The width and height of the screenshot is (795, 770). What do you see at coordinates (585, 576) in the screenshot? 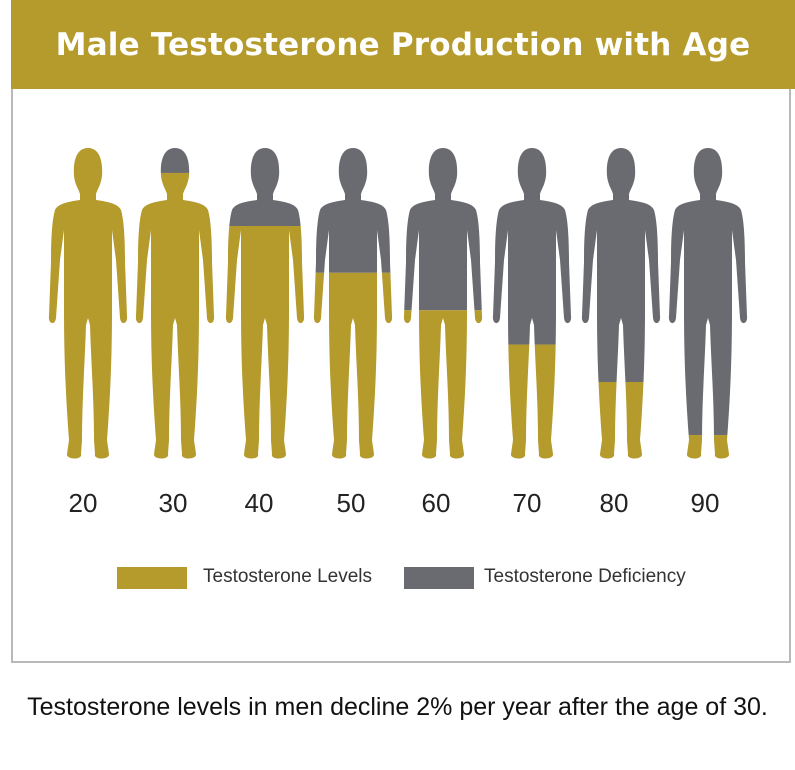
I see `legend-label-deficiency: Testosterone Deficiency` at bounding box center [585, 576].